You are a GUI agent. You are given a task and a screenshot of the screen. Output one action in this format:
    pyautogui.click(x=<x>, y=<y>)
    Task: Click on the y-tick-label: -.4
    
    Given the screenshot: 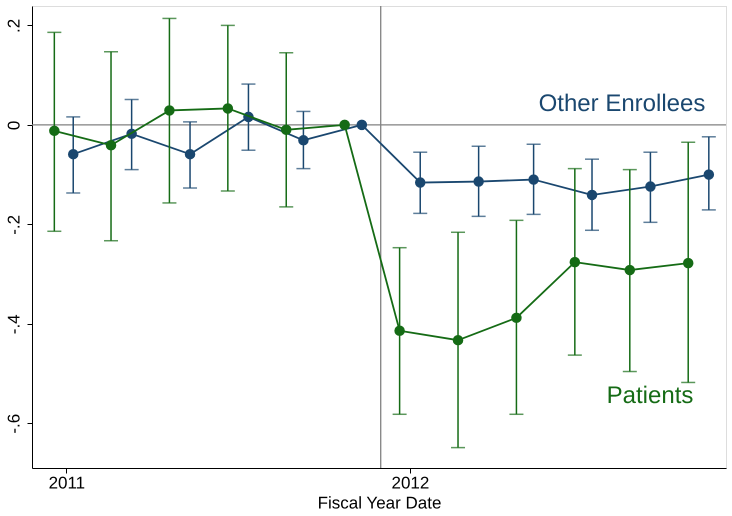 What is the action you would take?
    pyautogui.click(x=14, y=324)
    